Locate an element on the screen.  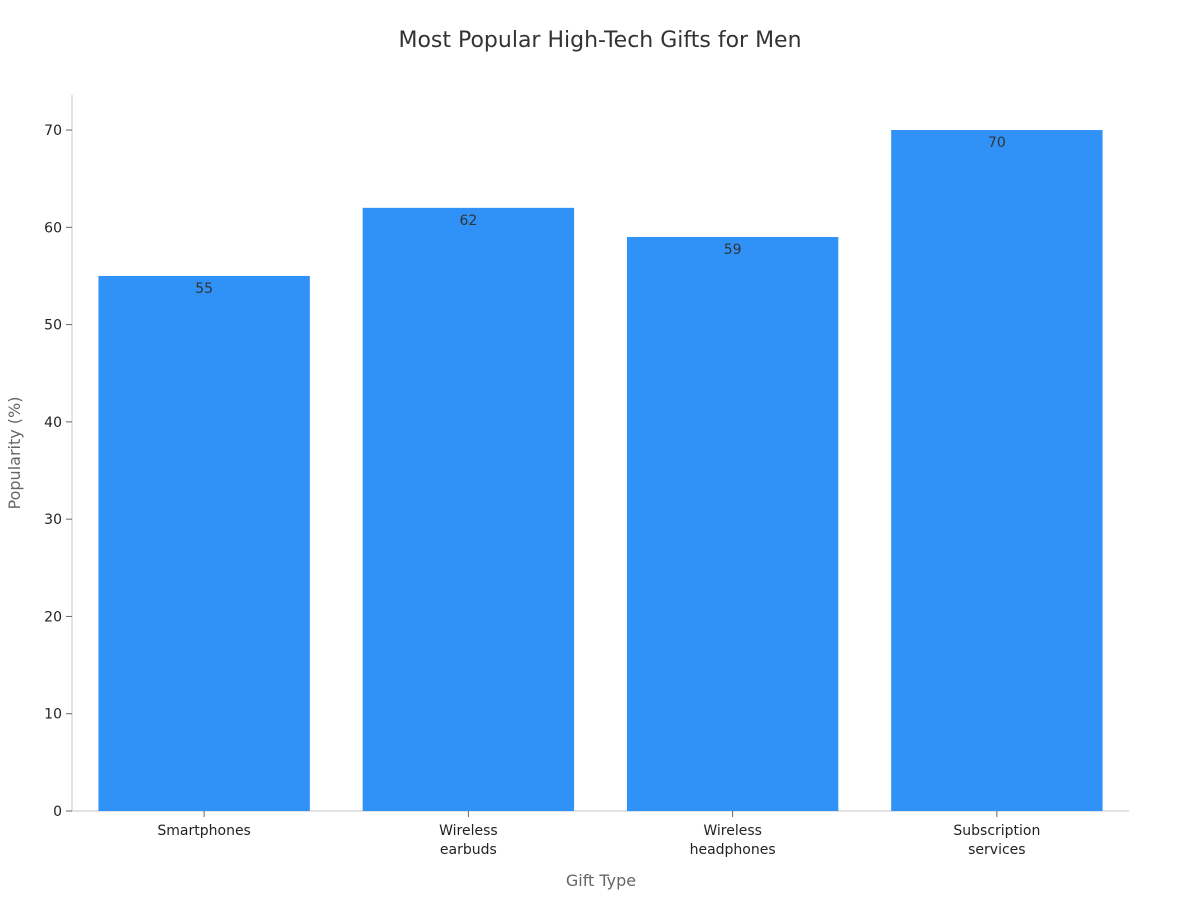
y-tick-label: 70 is located at coordinates (53, 131).